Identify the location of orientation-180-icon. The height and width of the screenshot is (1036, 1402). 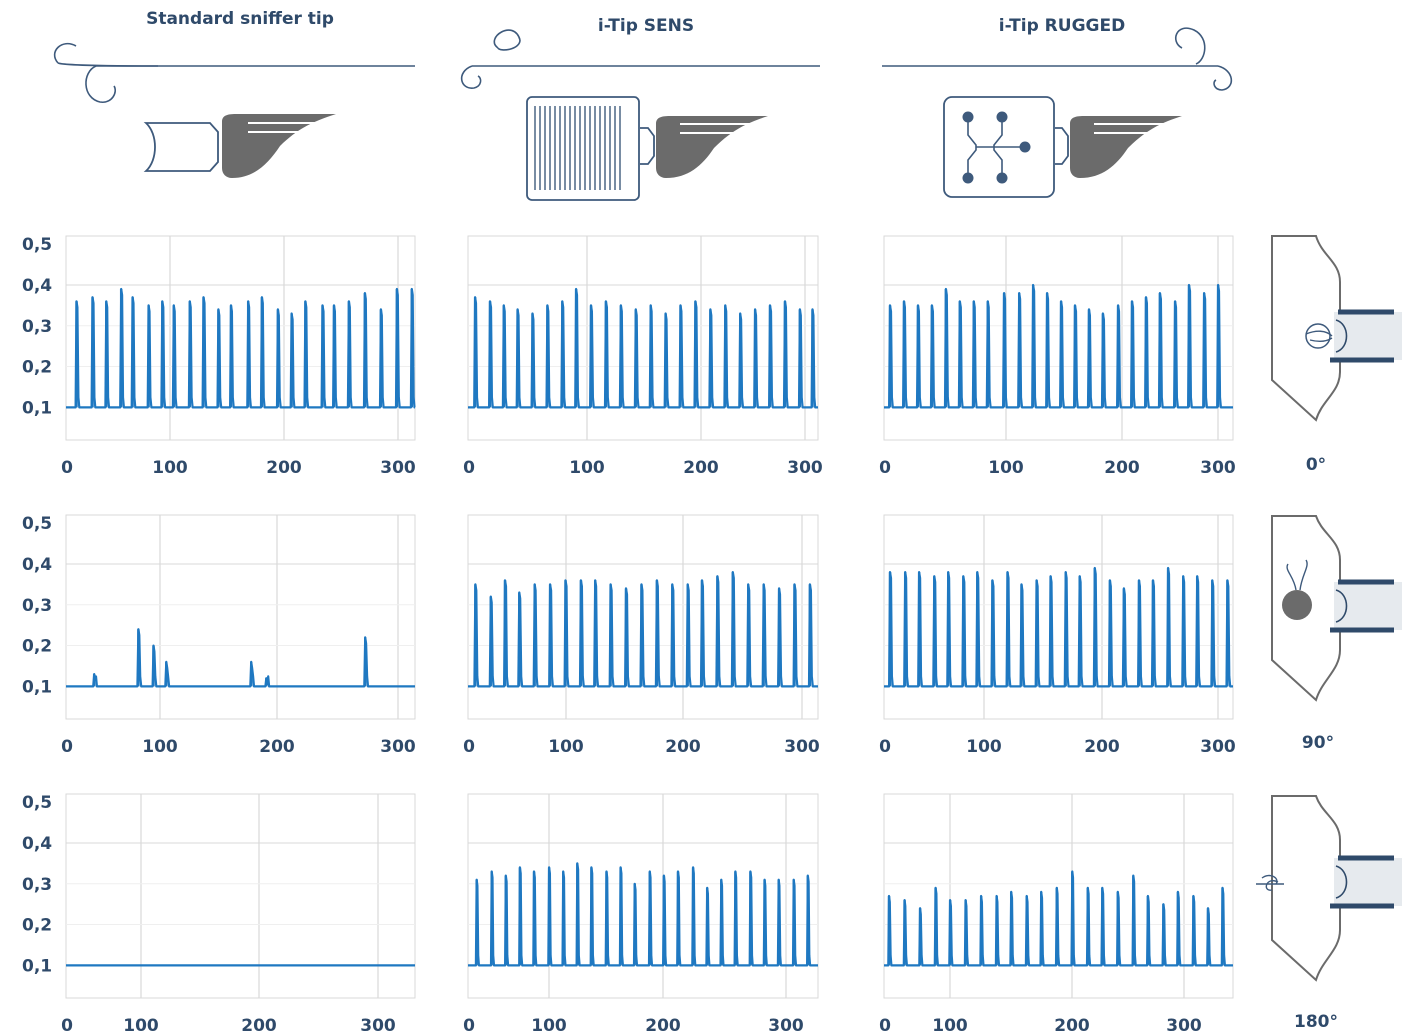
(1329, 888).